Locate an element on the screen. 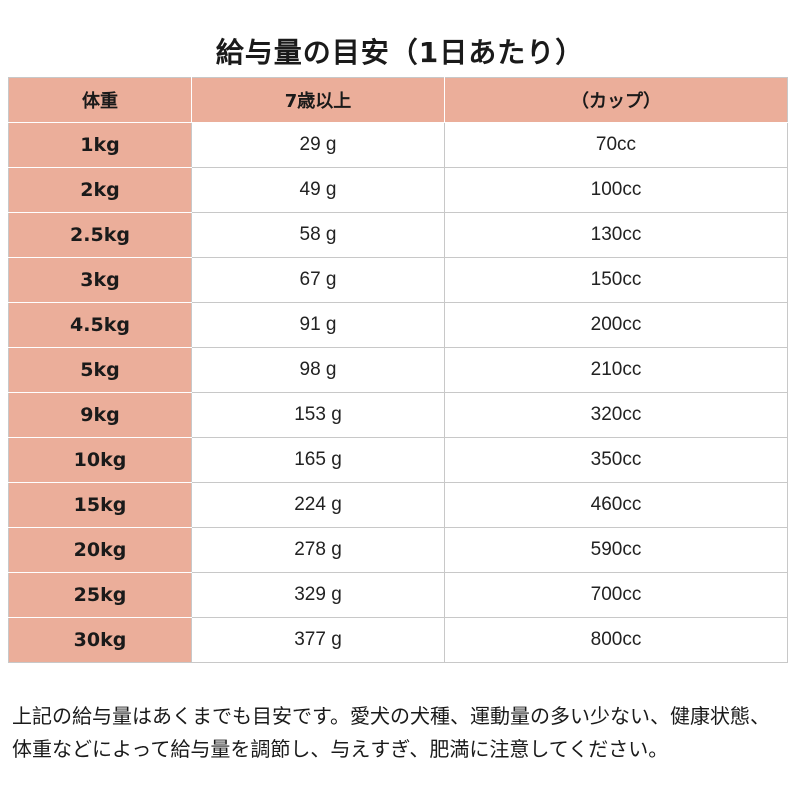  cup-cell: 460cc is located at coordinates (616, 505).